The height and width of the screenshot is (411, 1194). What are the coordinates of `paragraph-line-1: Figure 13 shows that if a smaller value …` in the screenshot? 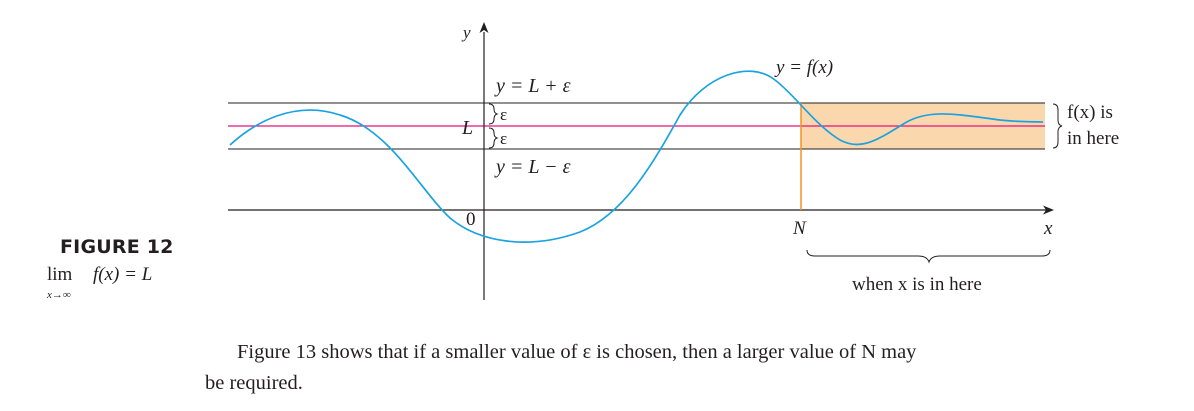 It's located at (577, 352).